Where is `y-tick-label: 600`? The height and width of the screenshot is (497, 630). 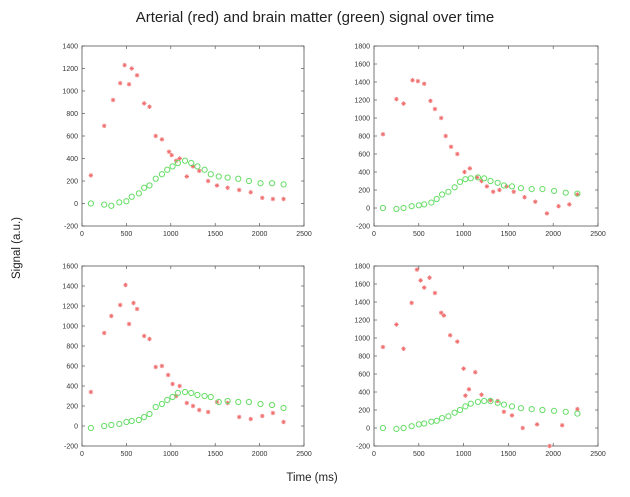
y-tick-label: 600 is located at coordinates (364, 155).